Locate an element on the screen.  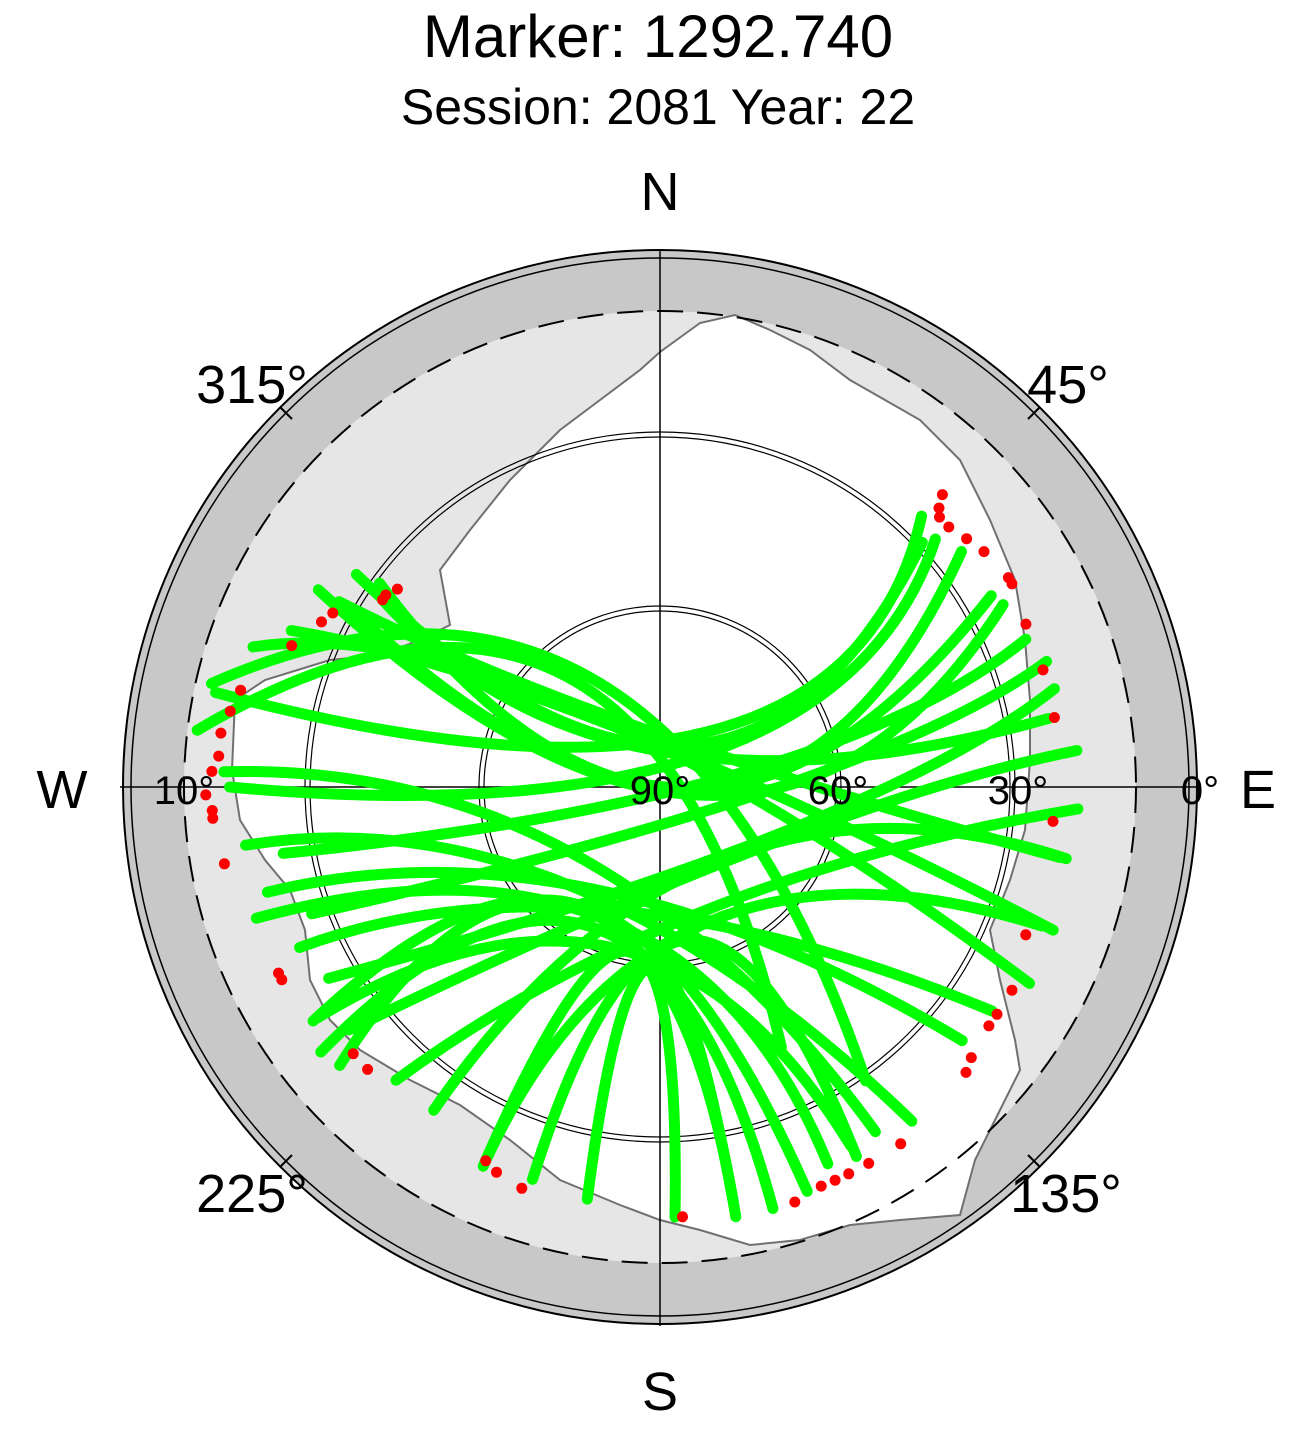
cardinal-east: E is located at coordinates (1258, 790).